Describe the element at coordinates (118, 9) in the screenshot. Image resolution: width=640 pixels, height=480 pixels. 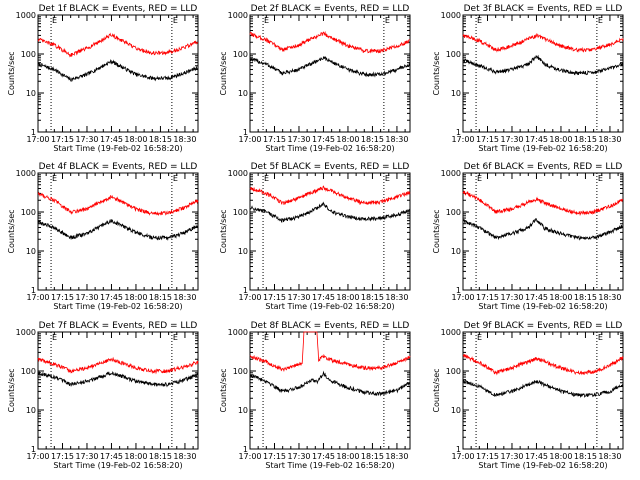
I see `panel-title: Det 1f BLACK = Events, RED = LLD` at that location.